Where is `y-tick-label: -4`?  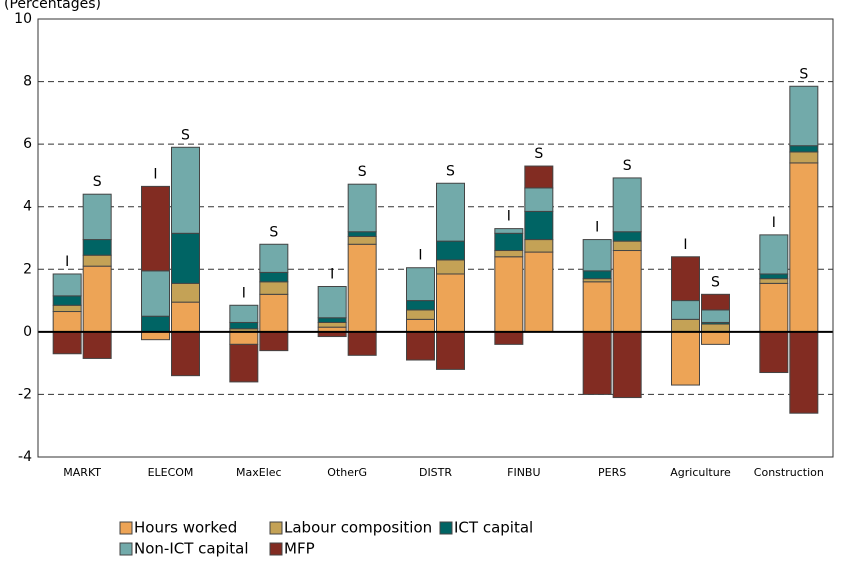 y-tick-label: -4 is located at coordinates (25, 457).